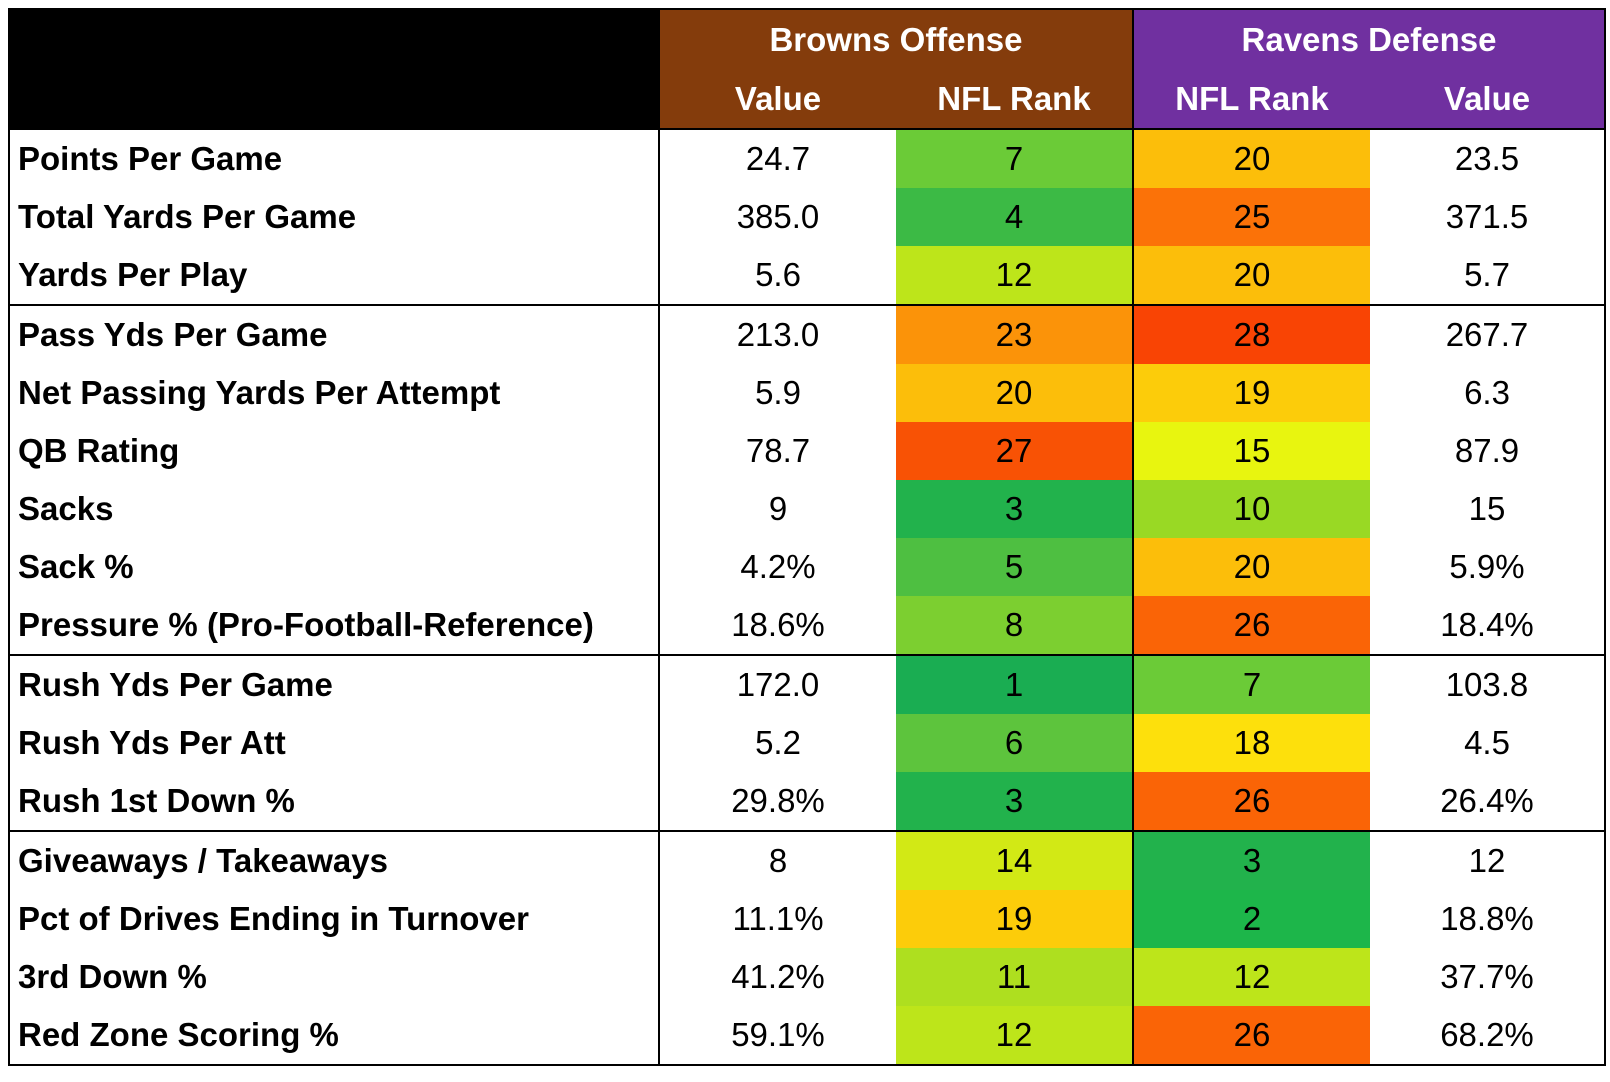 The image size is (1610, 1082). Describe the element at coordinates (334, 334) in the screenshot. I see `metric-label: Pass Yds Per Game` at that location.